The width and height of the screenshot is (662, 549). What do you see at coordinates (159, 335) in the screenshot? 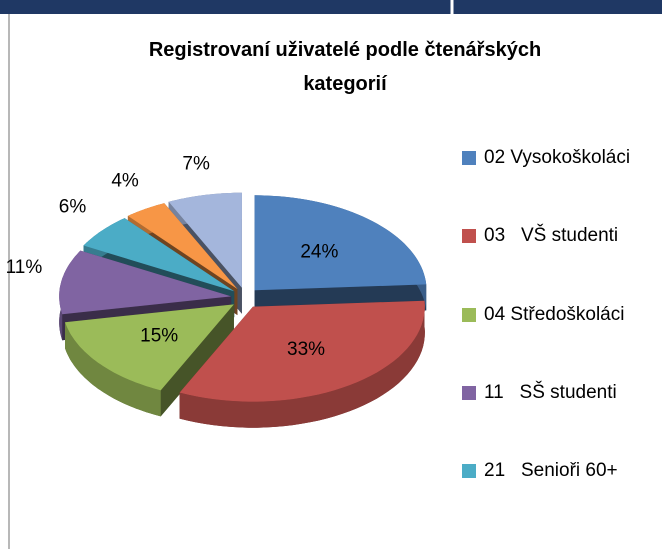
I see `data-label: 15%` at bounding box center [159, 335].